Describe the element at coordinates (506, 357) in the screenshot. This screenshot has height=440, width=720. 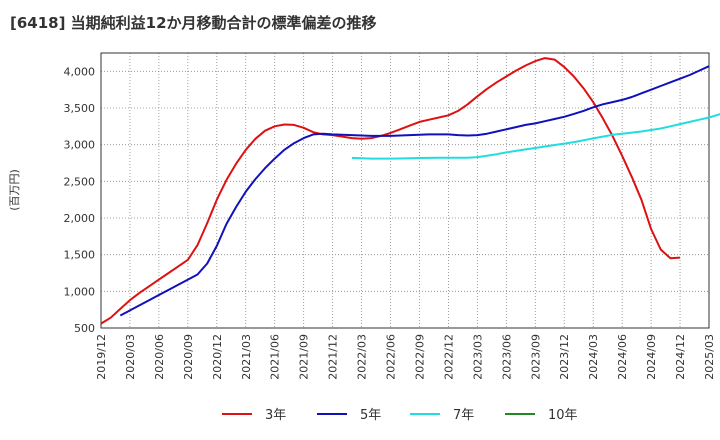
I see `x-tick-label: 2023/06` at that location.